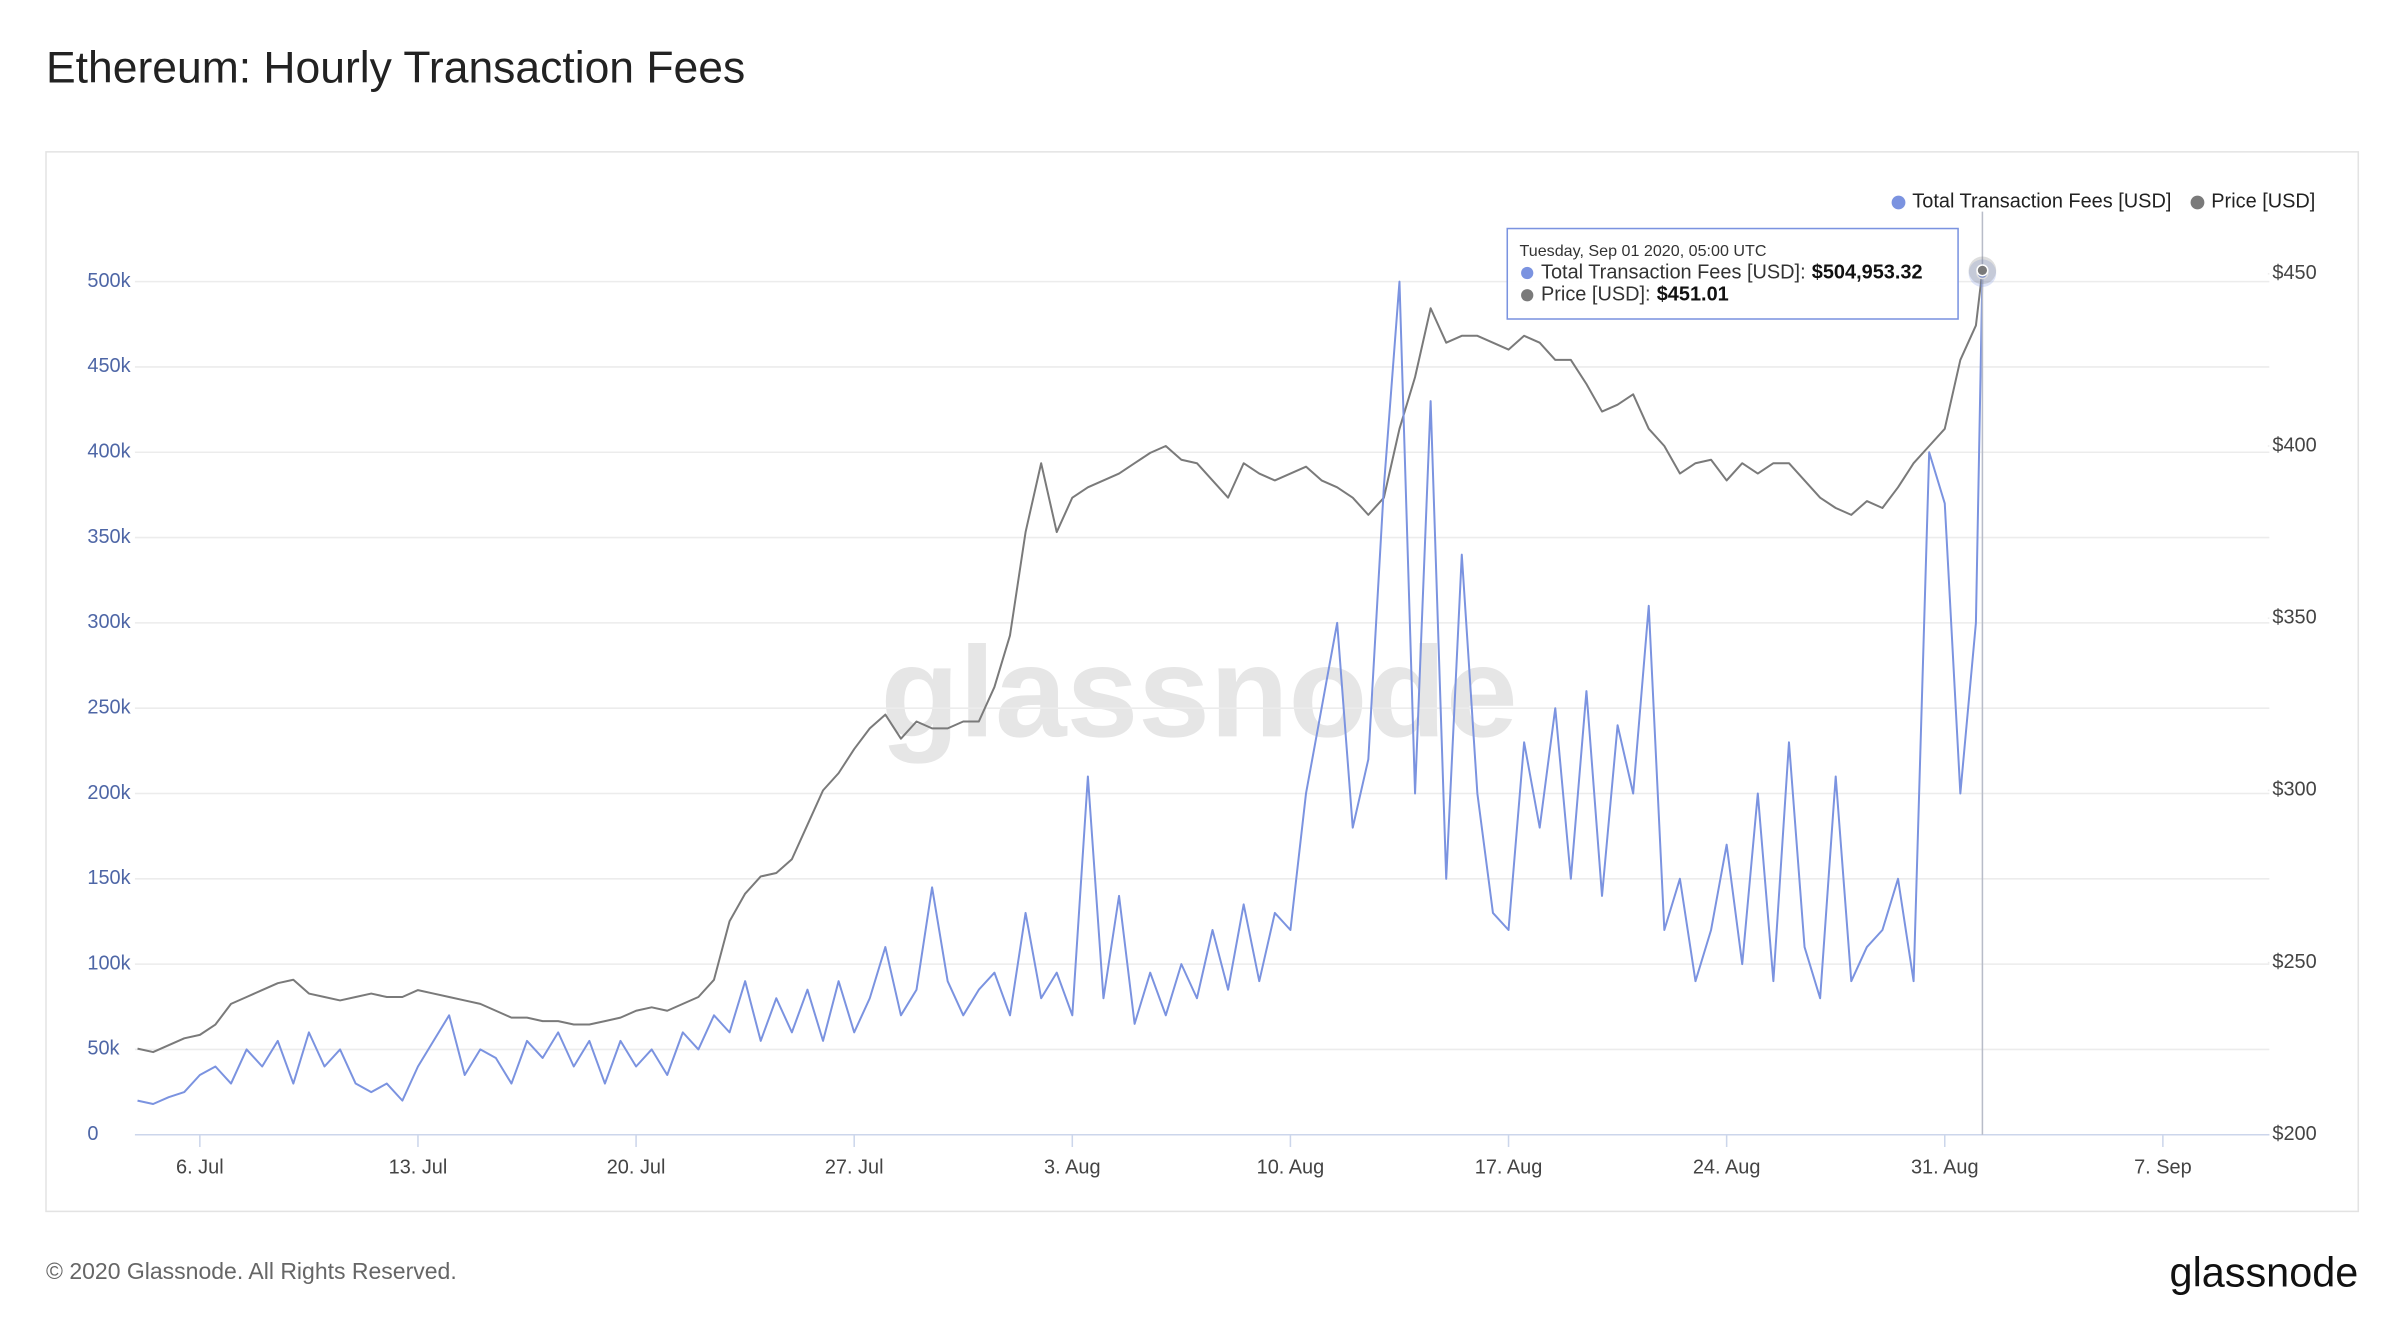 Image resolution: width=2392 pixels, height=1328 pixels. Describe the element at coordinates (108, 366) in the screenshot. I see `y-tick-label: 450k` at that location.